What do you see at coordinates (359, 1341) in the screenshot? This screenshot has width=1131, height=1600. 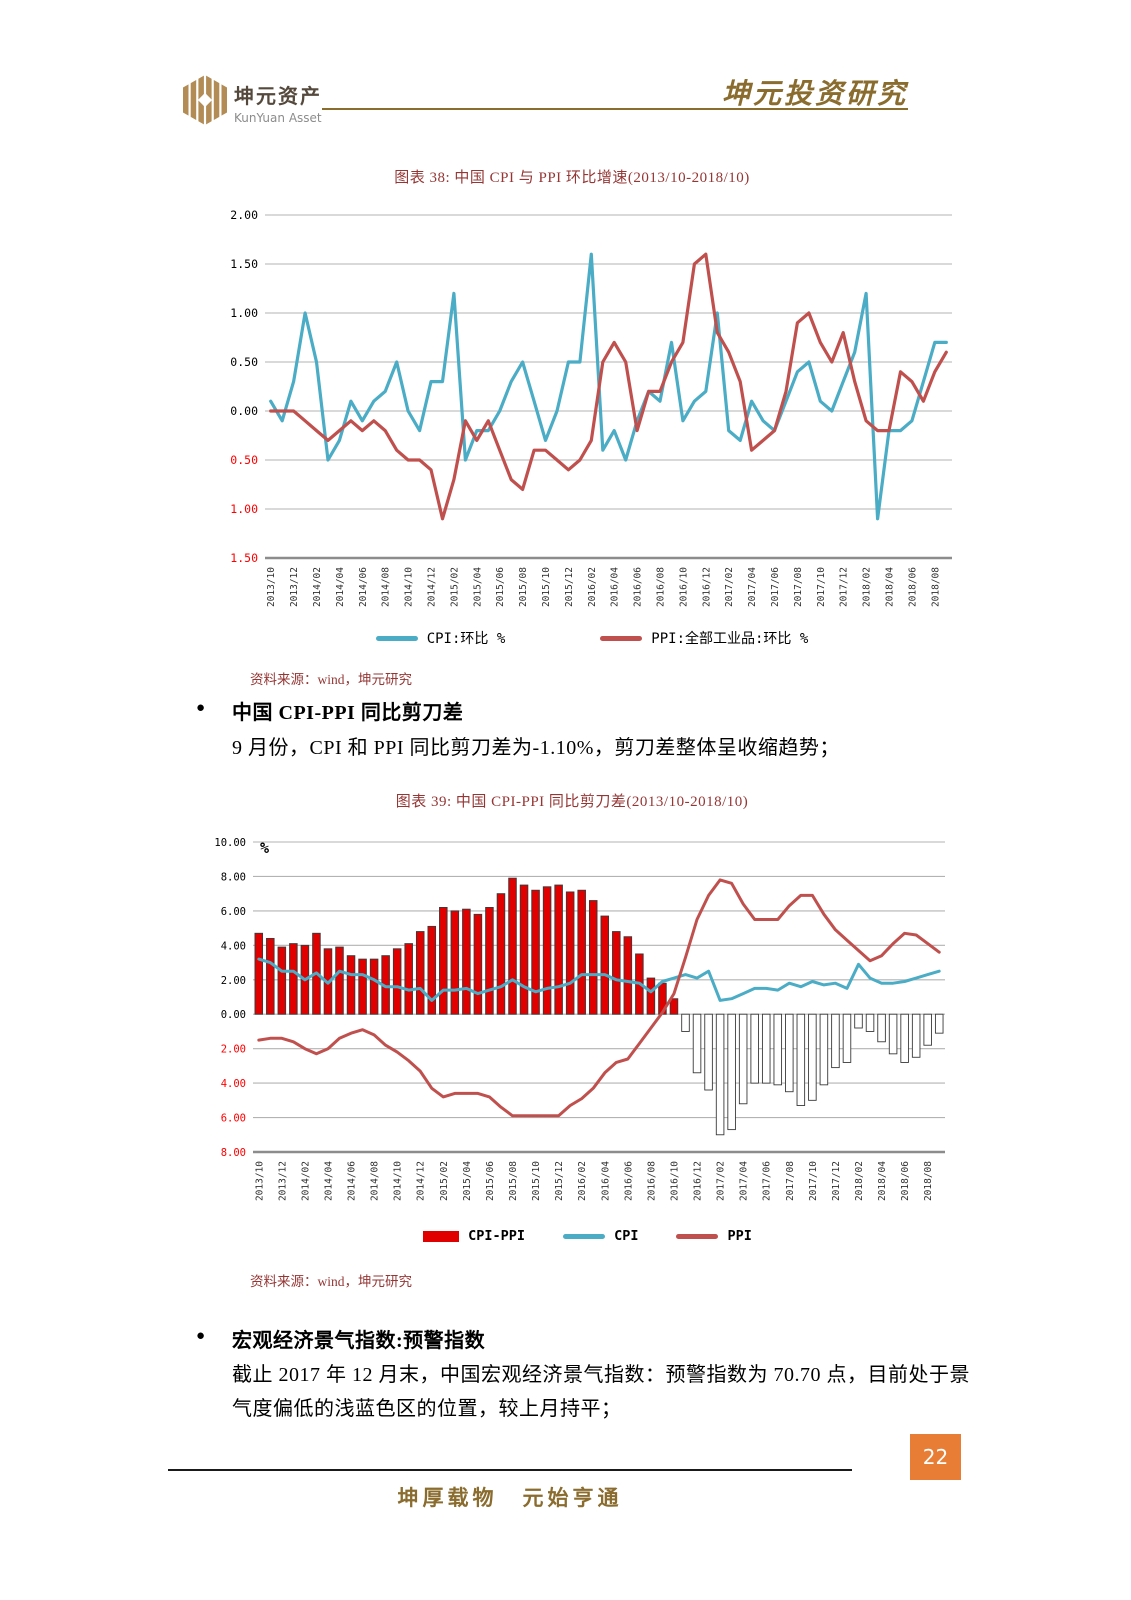 I see `section2-heading: 宏观经济景气指数:预警指数` at bounding box center [359, 1341].